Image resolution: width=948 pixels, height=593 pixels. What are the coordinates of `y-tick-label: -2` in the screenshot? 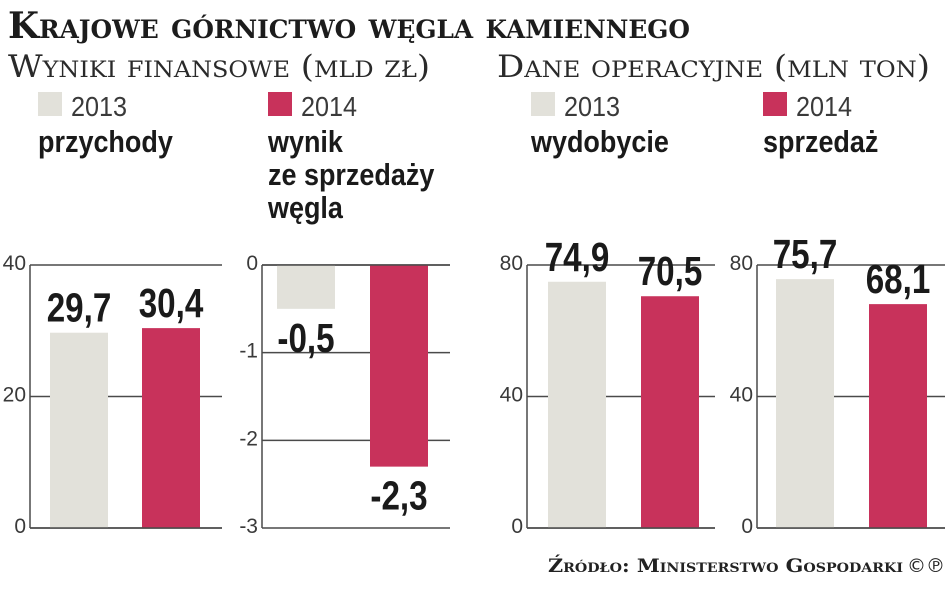 It's located at (248, 438).